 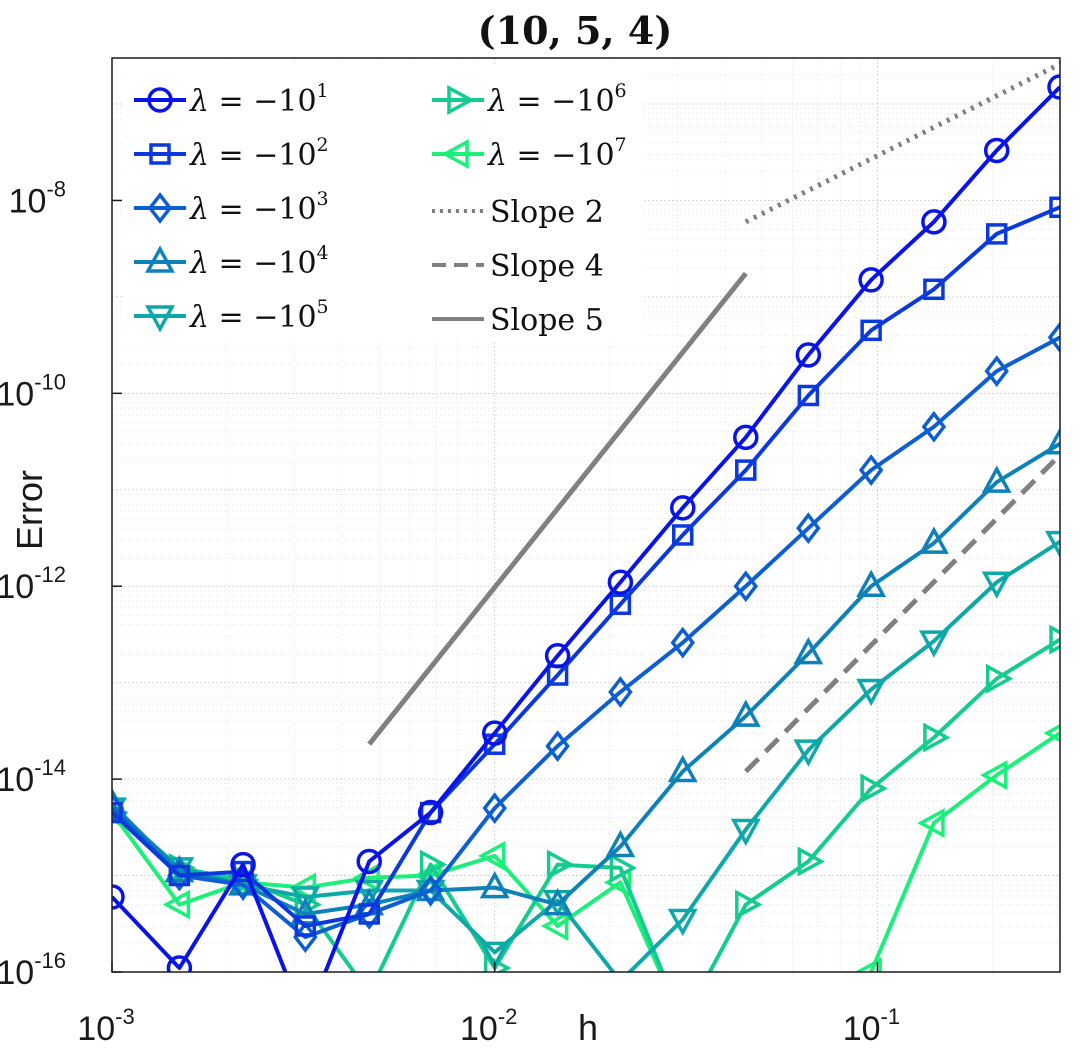 I want to click on y-tick-label: 10-10, so click(x=33, y=391).